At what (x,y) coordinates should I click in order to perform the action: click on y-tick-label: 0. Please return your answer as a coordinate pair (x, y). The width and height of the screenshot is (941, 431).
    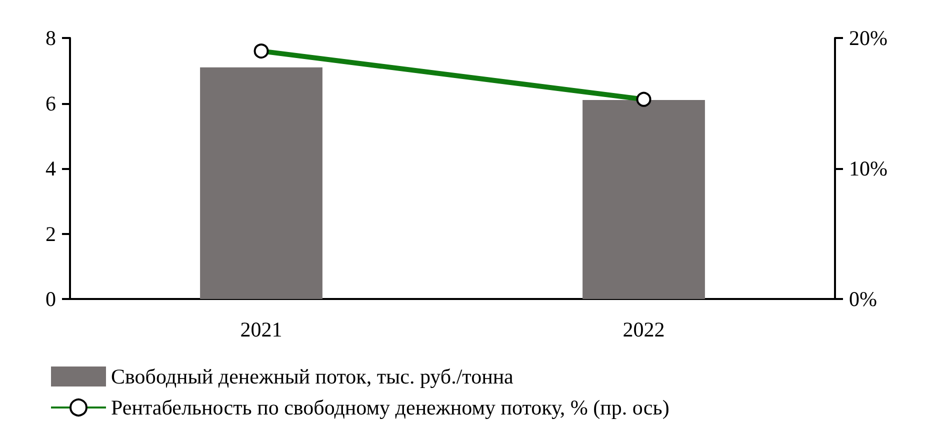
    Looking at the image, I should click on (51, 299).